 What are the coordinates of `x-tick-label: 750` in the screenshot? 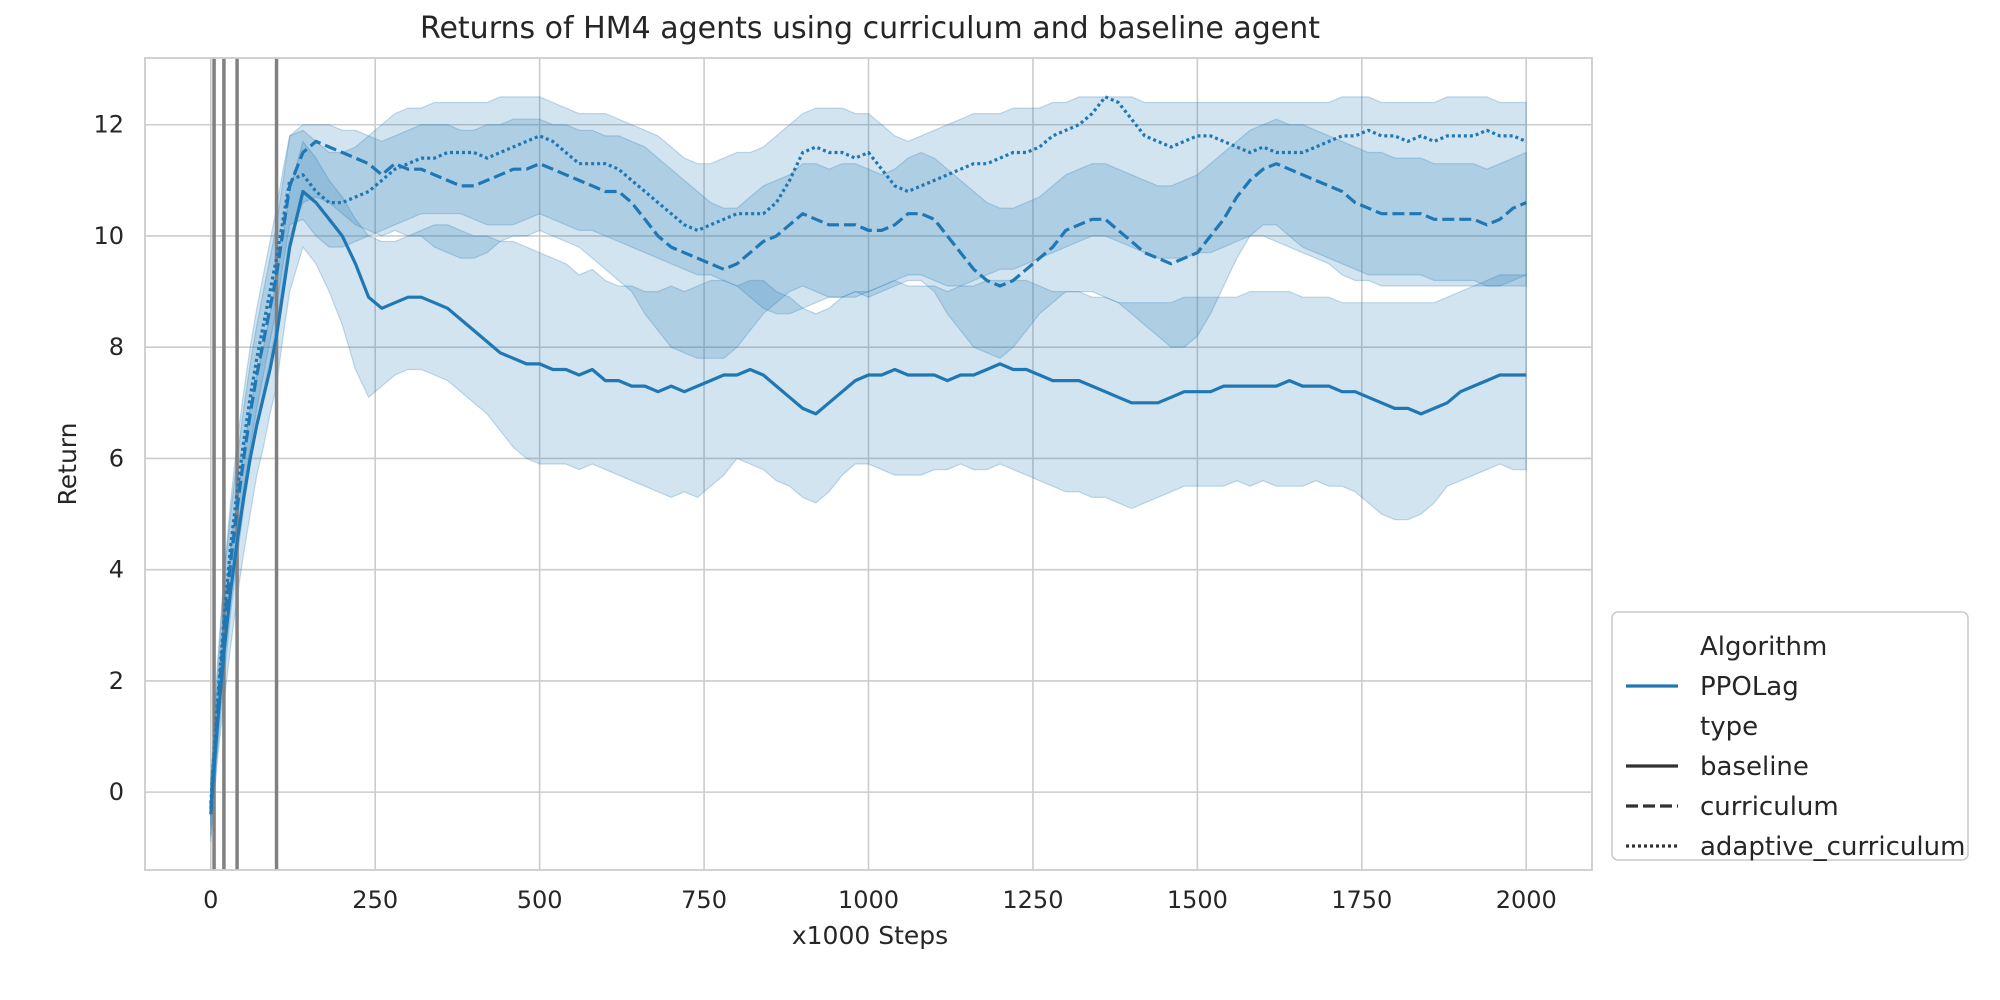 It's located at (704, 900).